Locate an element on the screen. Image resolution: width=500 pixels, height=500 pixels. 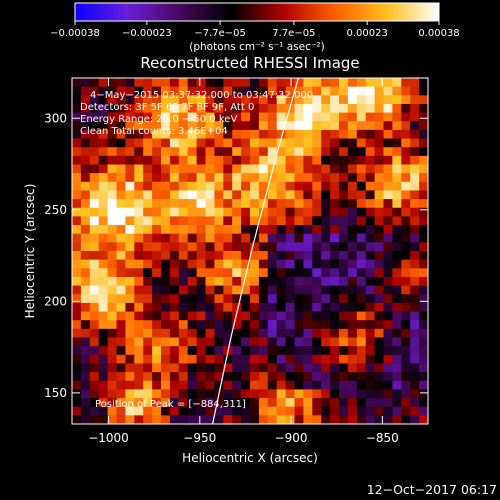
colorbar-tick-label: −0.00023 is located at coordinates (147, 33).